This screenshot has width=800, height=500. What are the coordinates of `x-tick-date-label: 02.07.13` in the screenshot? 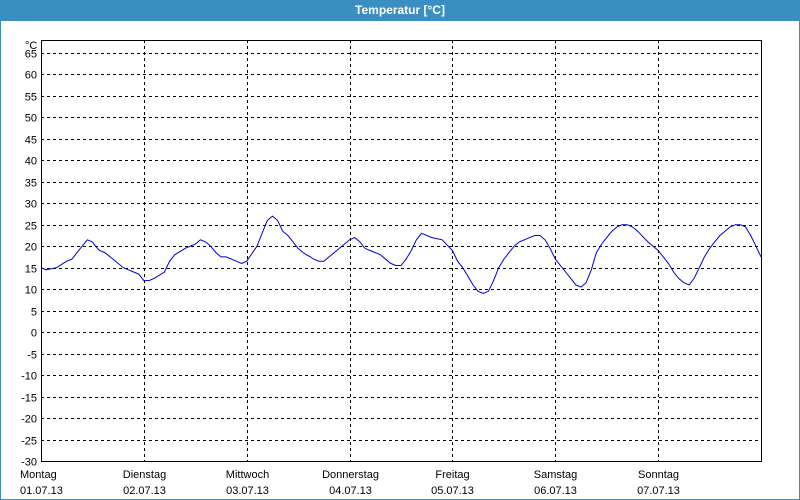 It's located at (144, 491).